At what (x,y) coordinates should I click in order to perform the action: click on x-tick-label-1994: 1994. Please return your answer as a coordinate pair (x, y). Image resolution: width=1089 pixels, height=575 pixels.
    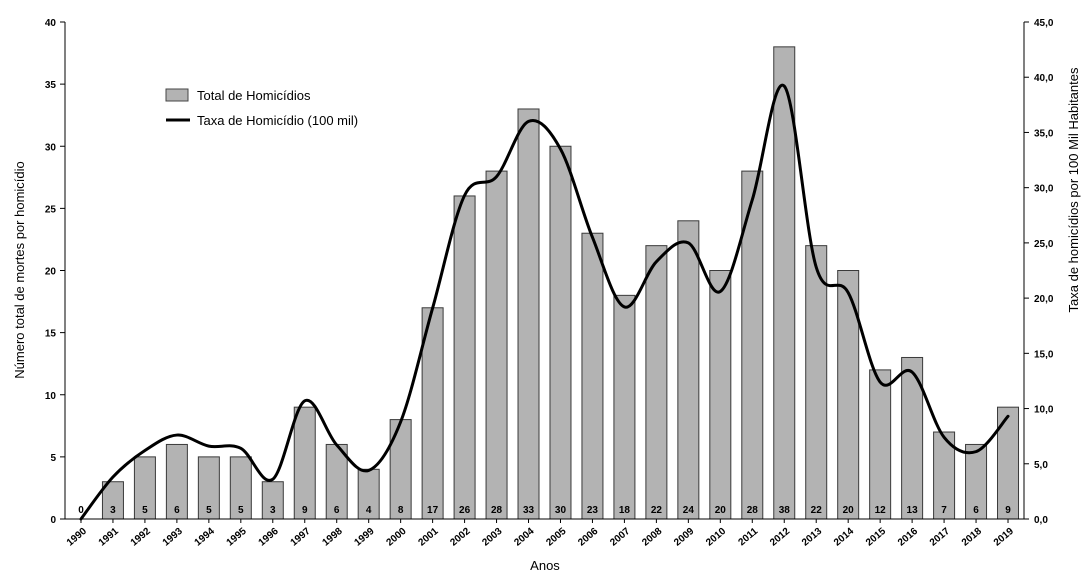
    Looking at the image, I should click on (205, 537).